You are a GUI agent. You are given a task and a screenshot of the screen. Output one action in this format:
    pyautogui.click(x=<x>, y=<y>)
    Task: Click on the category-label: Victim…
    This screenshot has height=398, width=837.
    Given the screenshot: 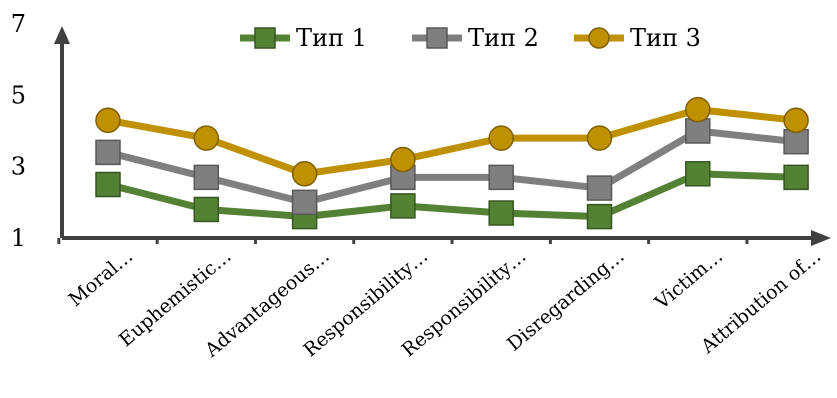 What is the action you would take?
    pyautogui.click(x=688, y=279)
    